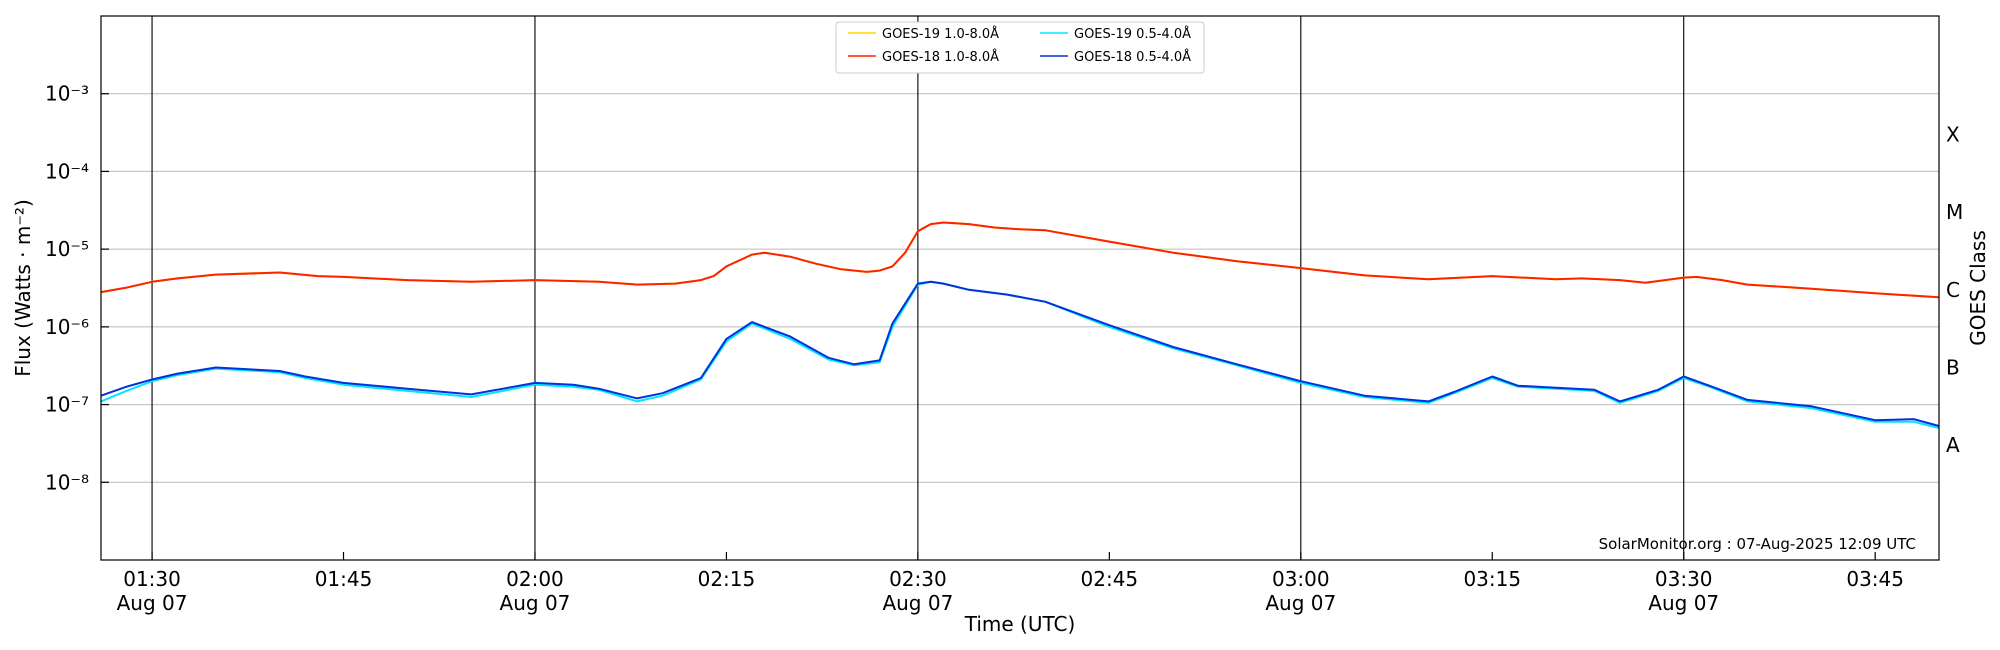  What do you see at coordinates (67, 171) in the screenshot?
I see `y-tick-label: 10⁻⁴` at bounding box center [67, 171].